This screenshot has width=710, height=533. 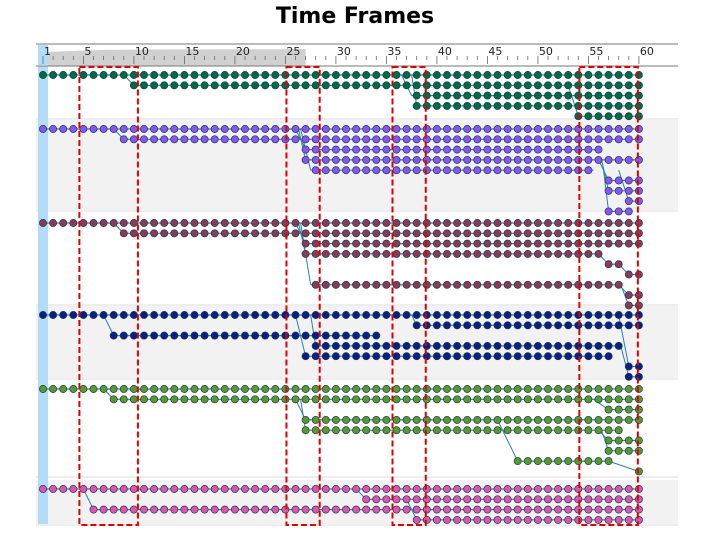 I want to click on tick-label-25: 25, so click(x=293, y=51).